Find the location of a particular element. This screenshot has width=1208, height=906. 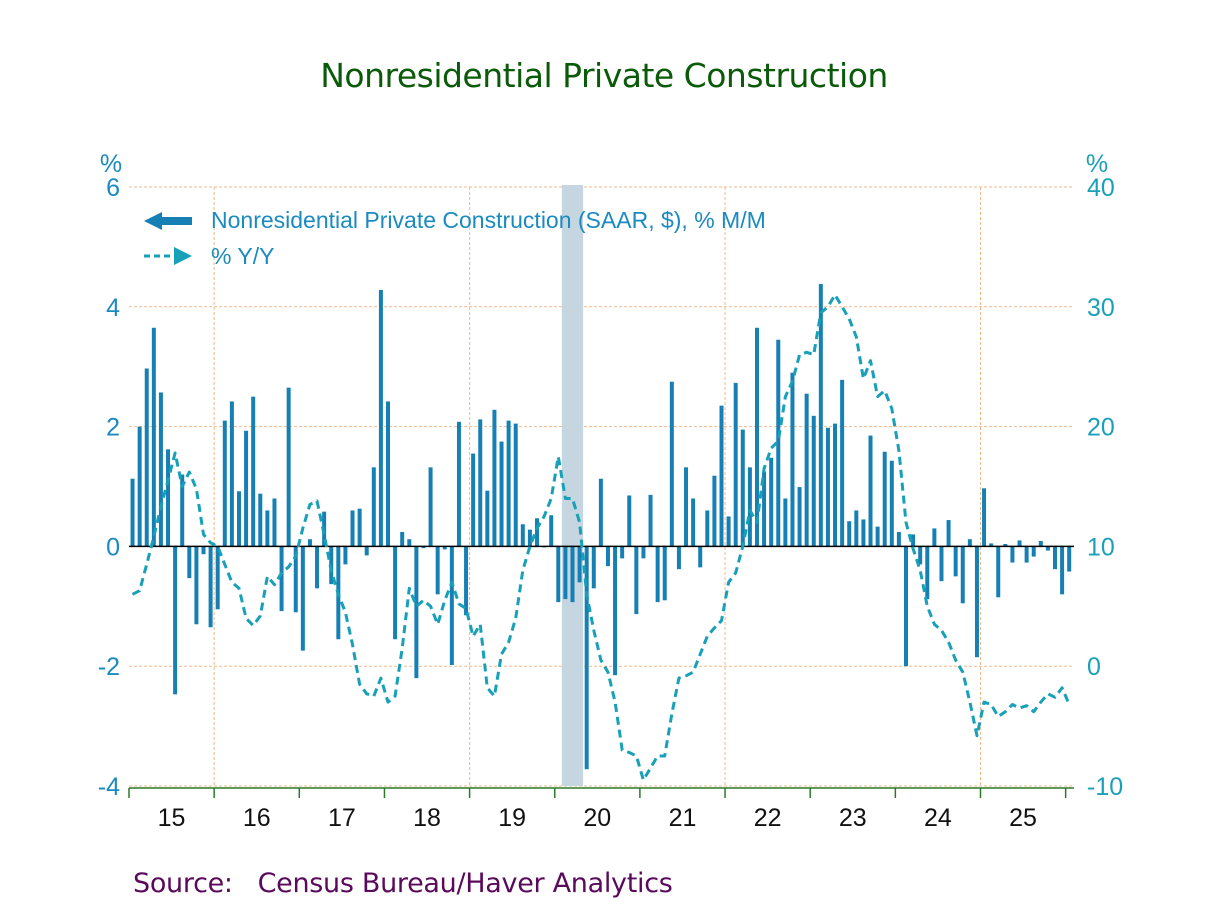

x-axis: 15 16 17 18 19 20 21 22 23 24 25 is located at coordinates (601, 809).